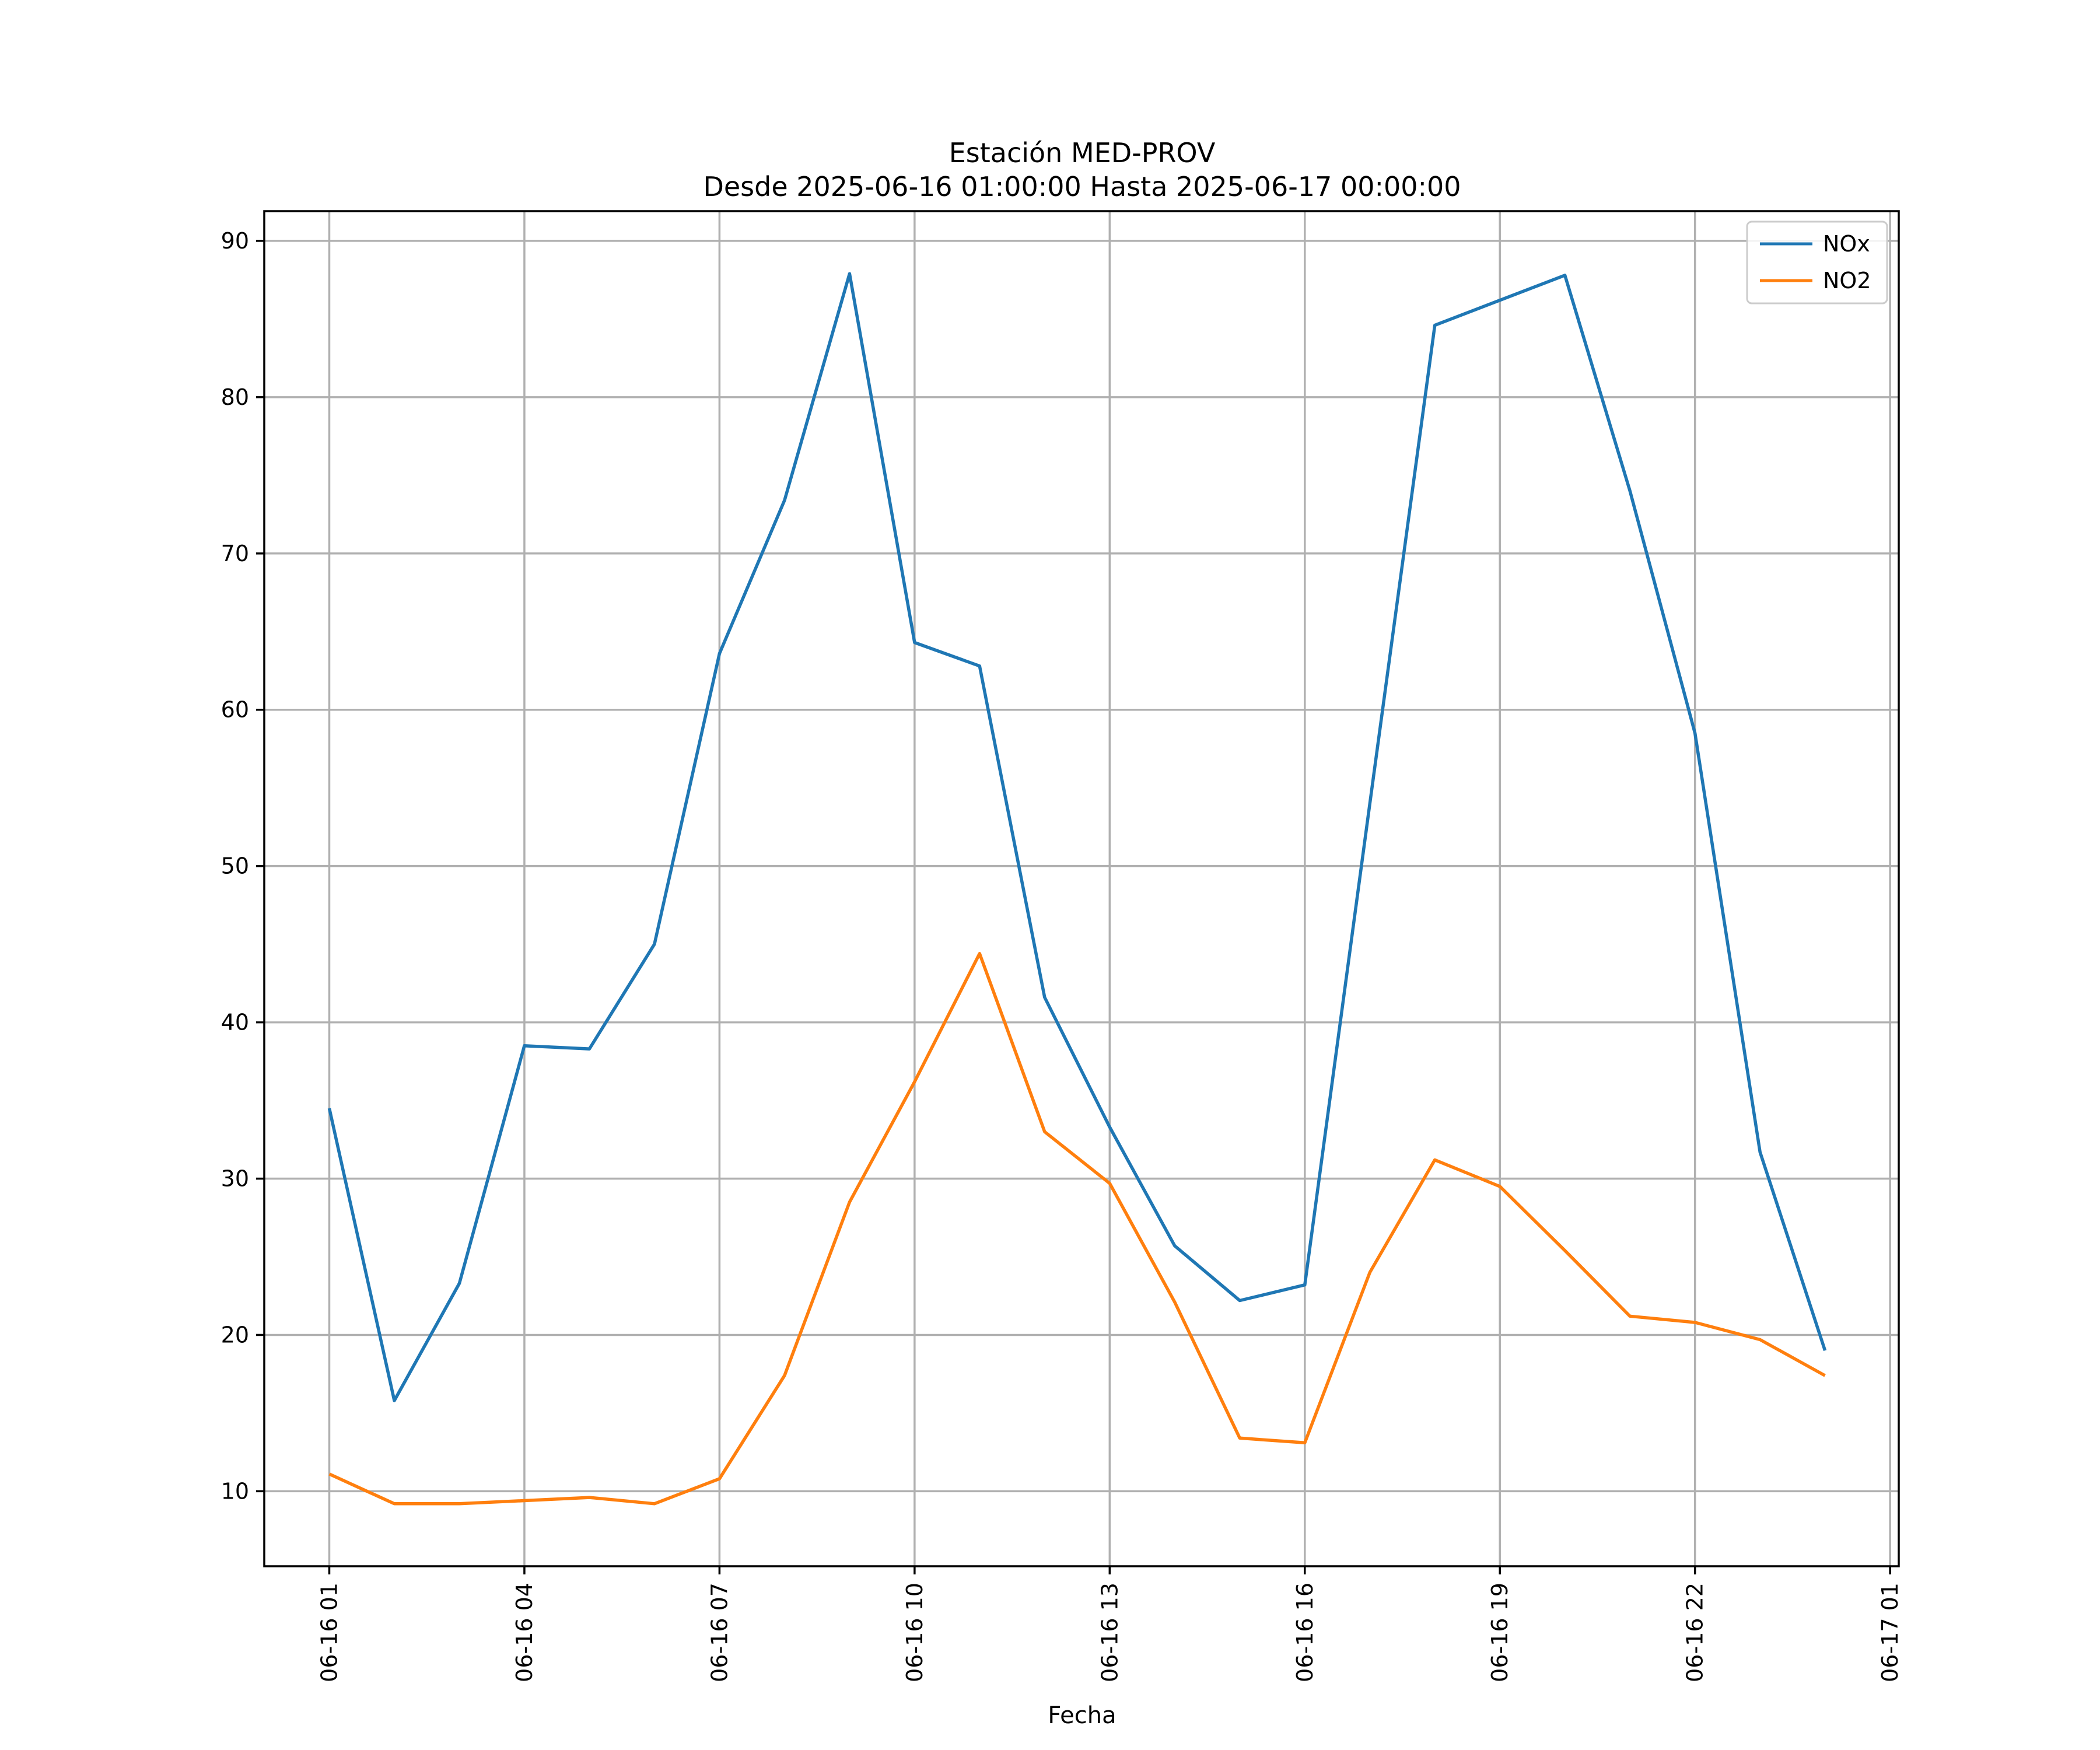 Image resolution: width=2100 pixels, height=1750 pixels. I want to click on x-tick-label: 06-16 01, so click(329, 1632).